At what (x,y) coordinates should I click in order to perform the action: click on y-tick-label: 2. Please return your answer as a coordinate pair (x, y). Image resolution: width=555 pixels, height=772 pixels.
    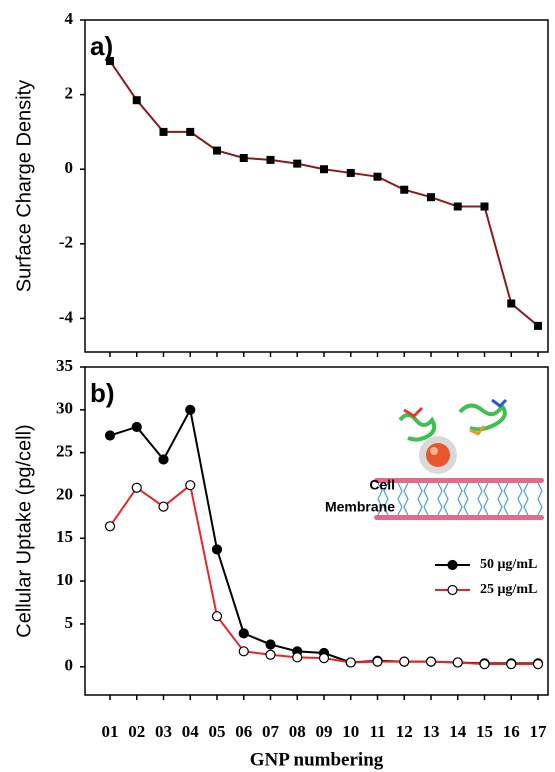
    Looking at the image, I should click on (69, 93).